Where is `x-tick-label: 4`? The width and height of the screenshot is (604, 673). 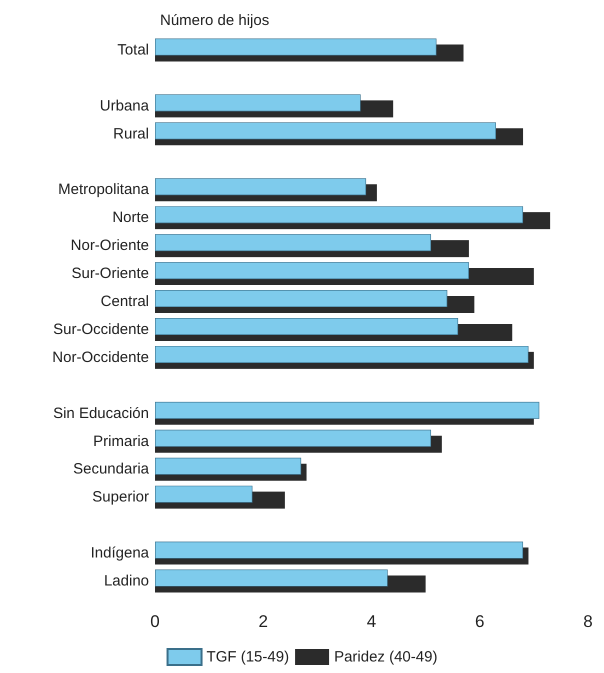
x-tick-label: 4 is located at coordinates (371, 621).